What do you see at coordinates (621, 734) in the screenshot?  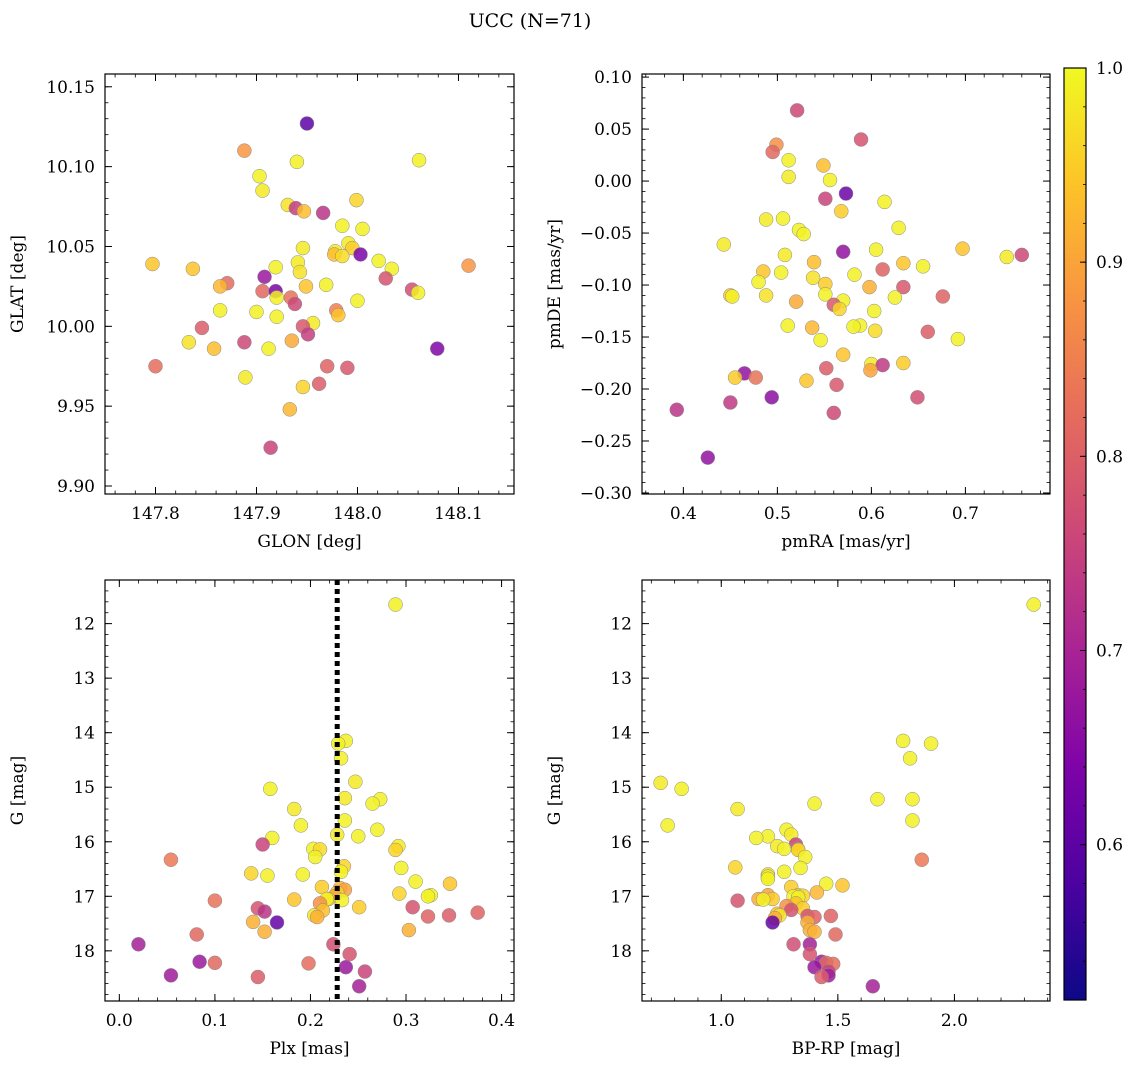 I see `y-tick-label: 14` at bounding box center [621, 734].